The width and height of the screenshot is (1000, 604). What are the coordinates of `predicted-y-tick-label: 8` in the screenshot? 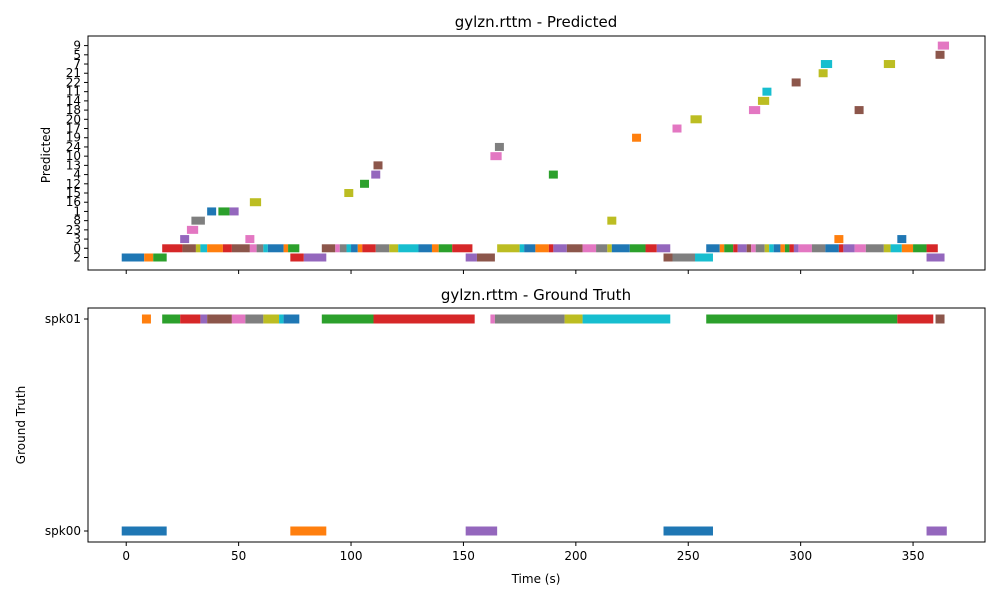 It's located at (77, 221).